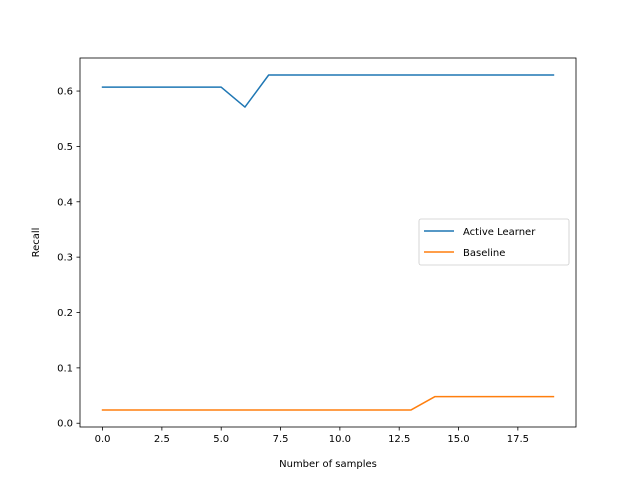  Describe the element at coordinates (65, 313) in the screenshot. I see `y-tick-label: 0.2` at that location.